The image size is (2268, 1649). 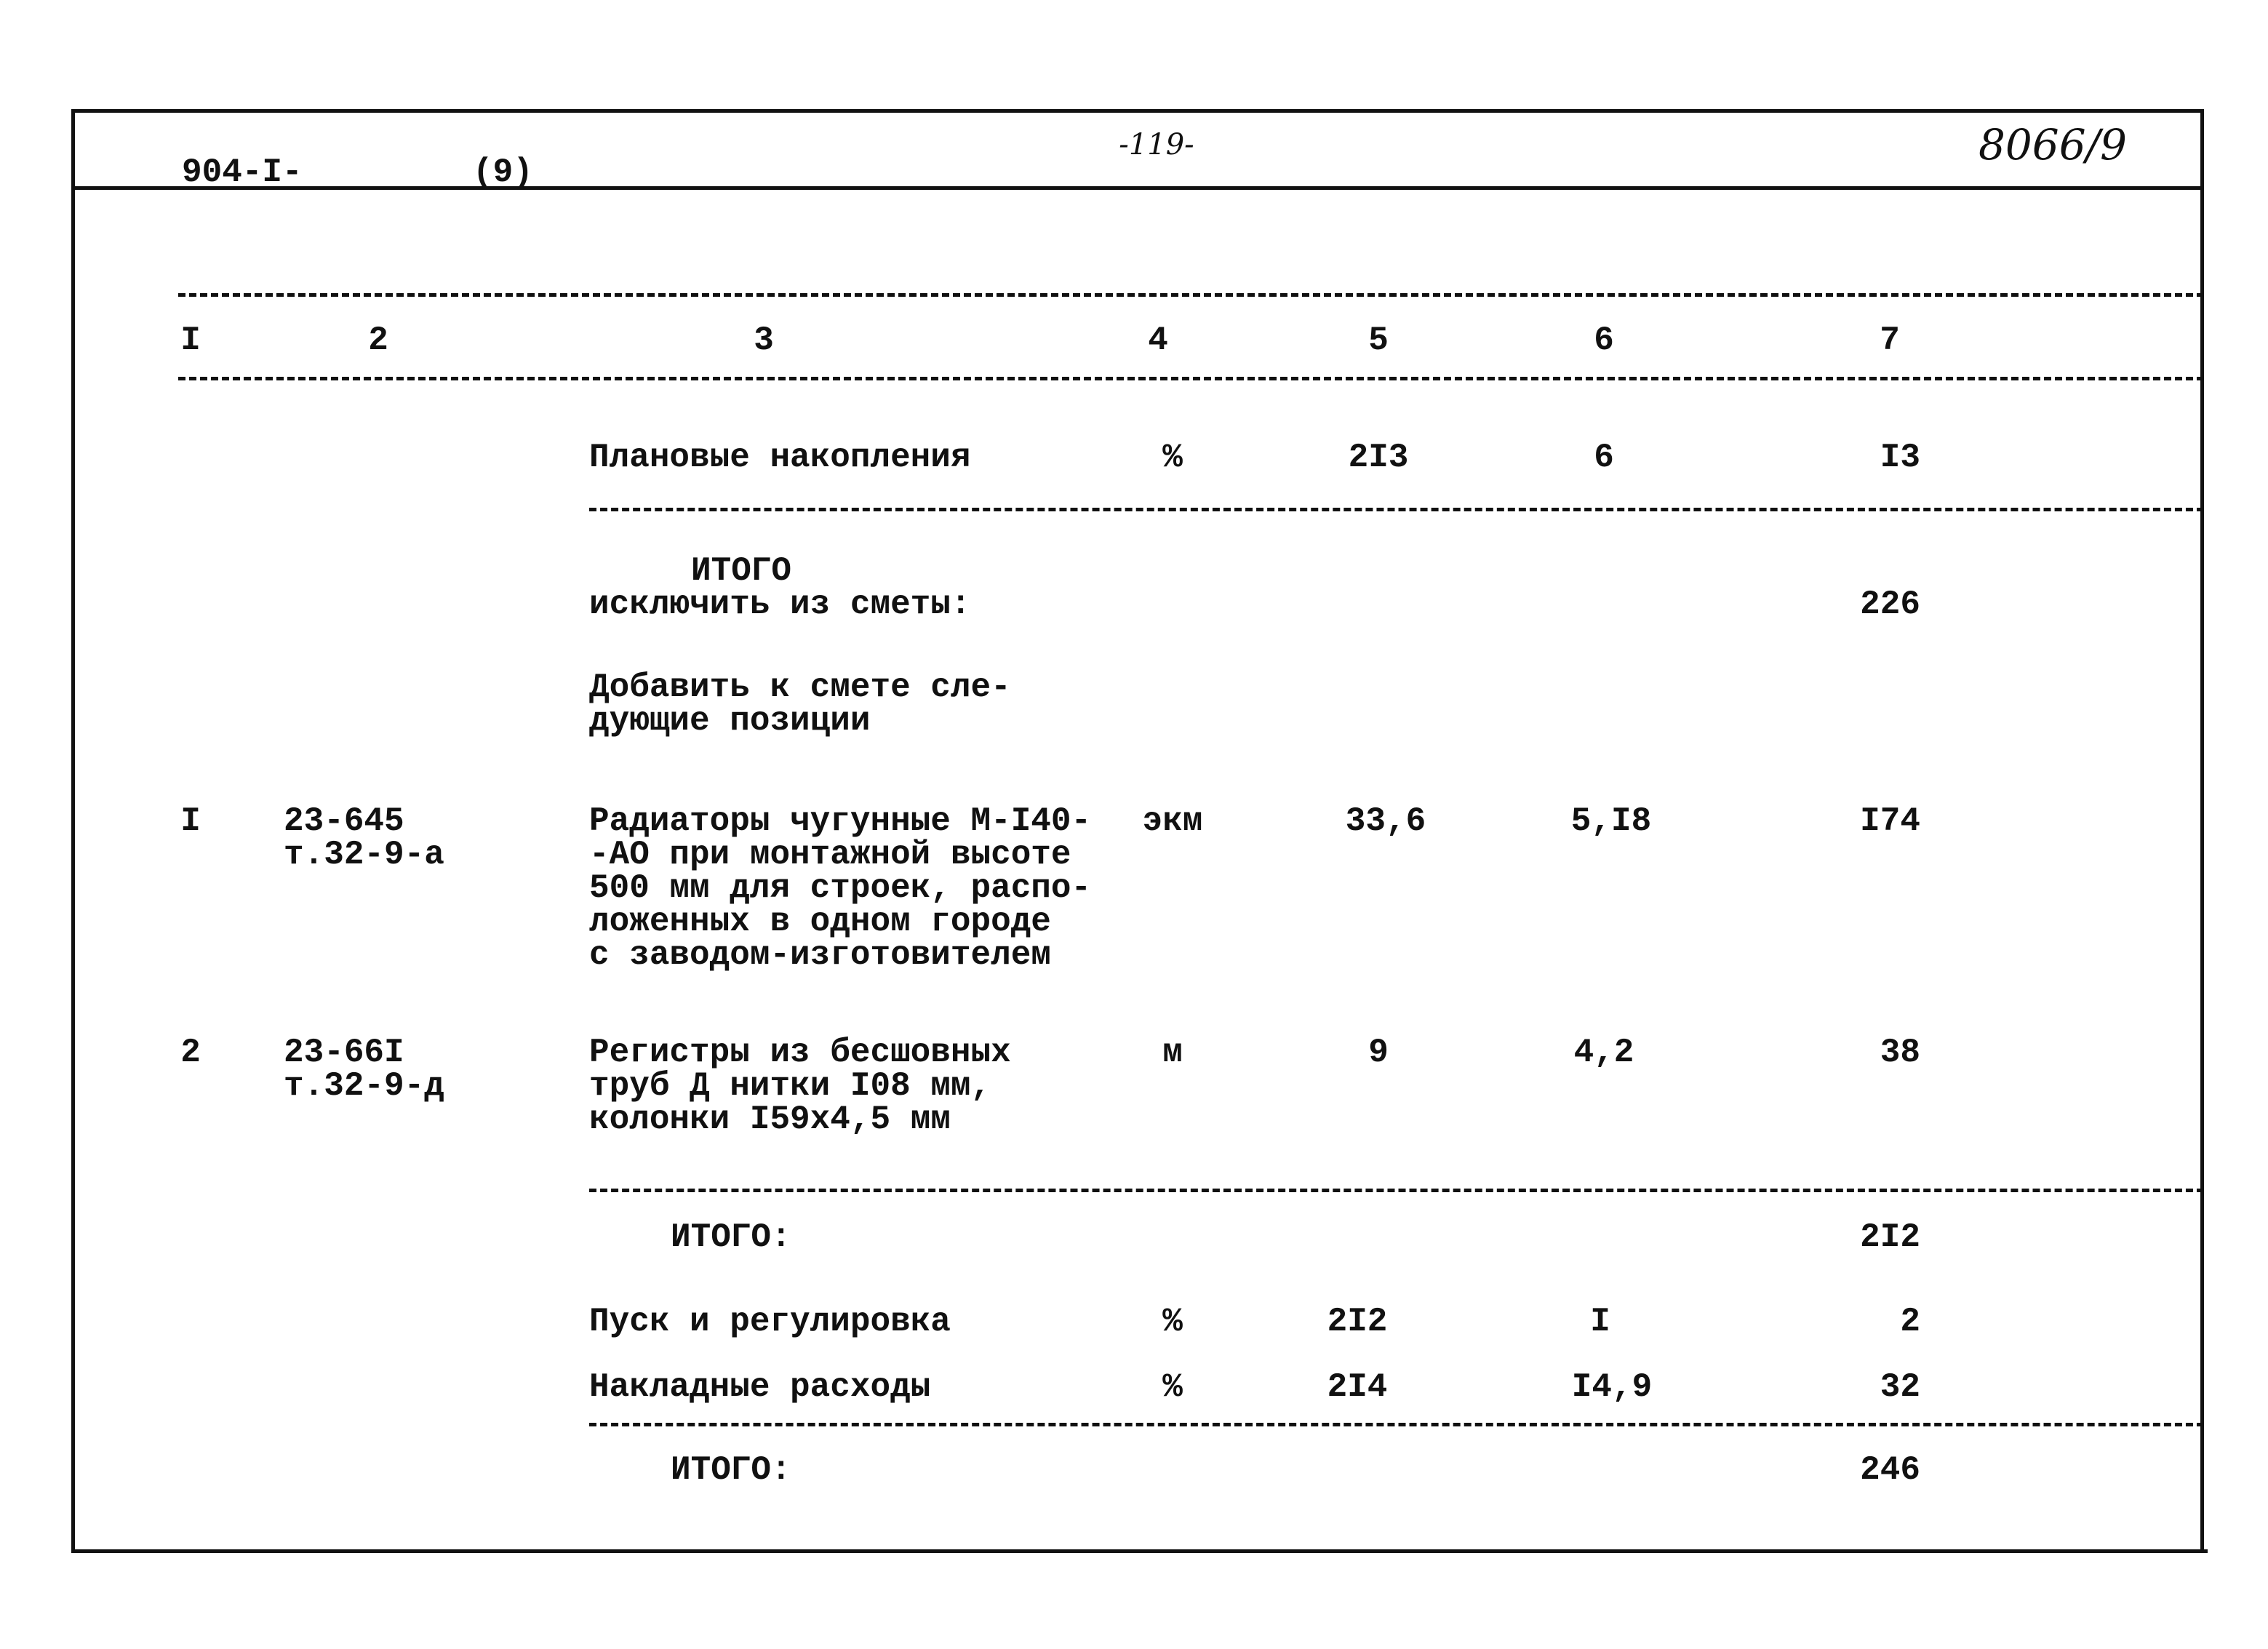 I want to click on column-number-6: 6, so click(x=1604, y=340).